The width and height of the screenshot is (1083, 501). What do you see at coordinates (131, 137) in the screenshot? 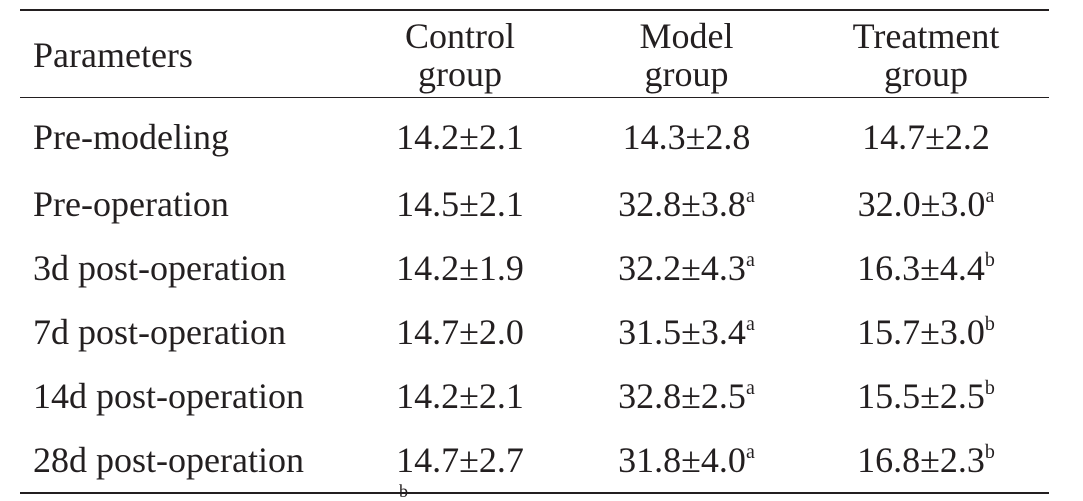
I see `row-label: Pre-modeling` at bounding box center [131, 137].